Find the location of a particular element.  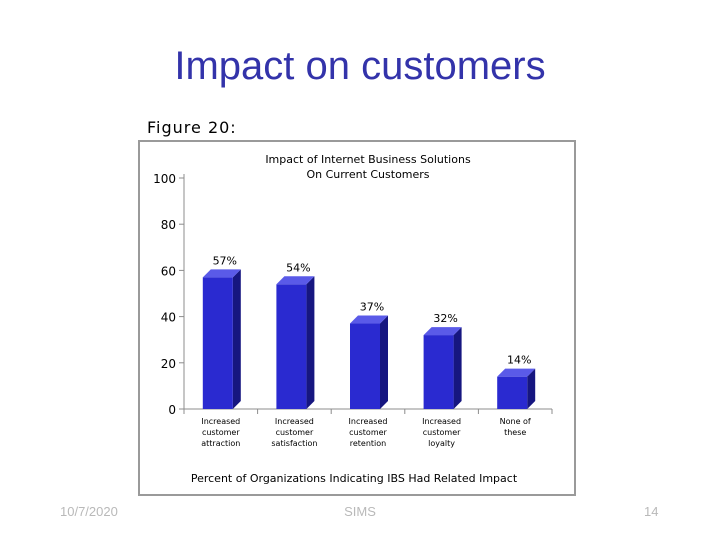

category-label-line: loyalty is located at coordinates (441, 443).